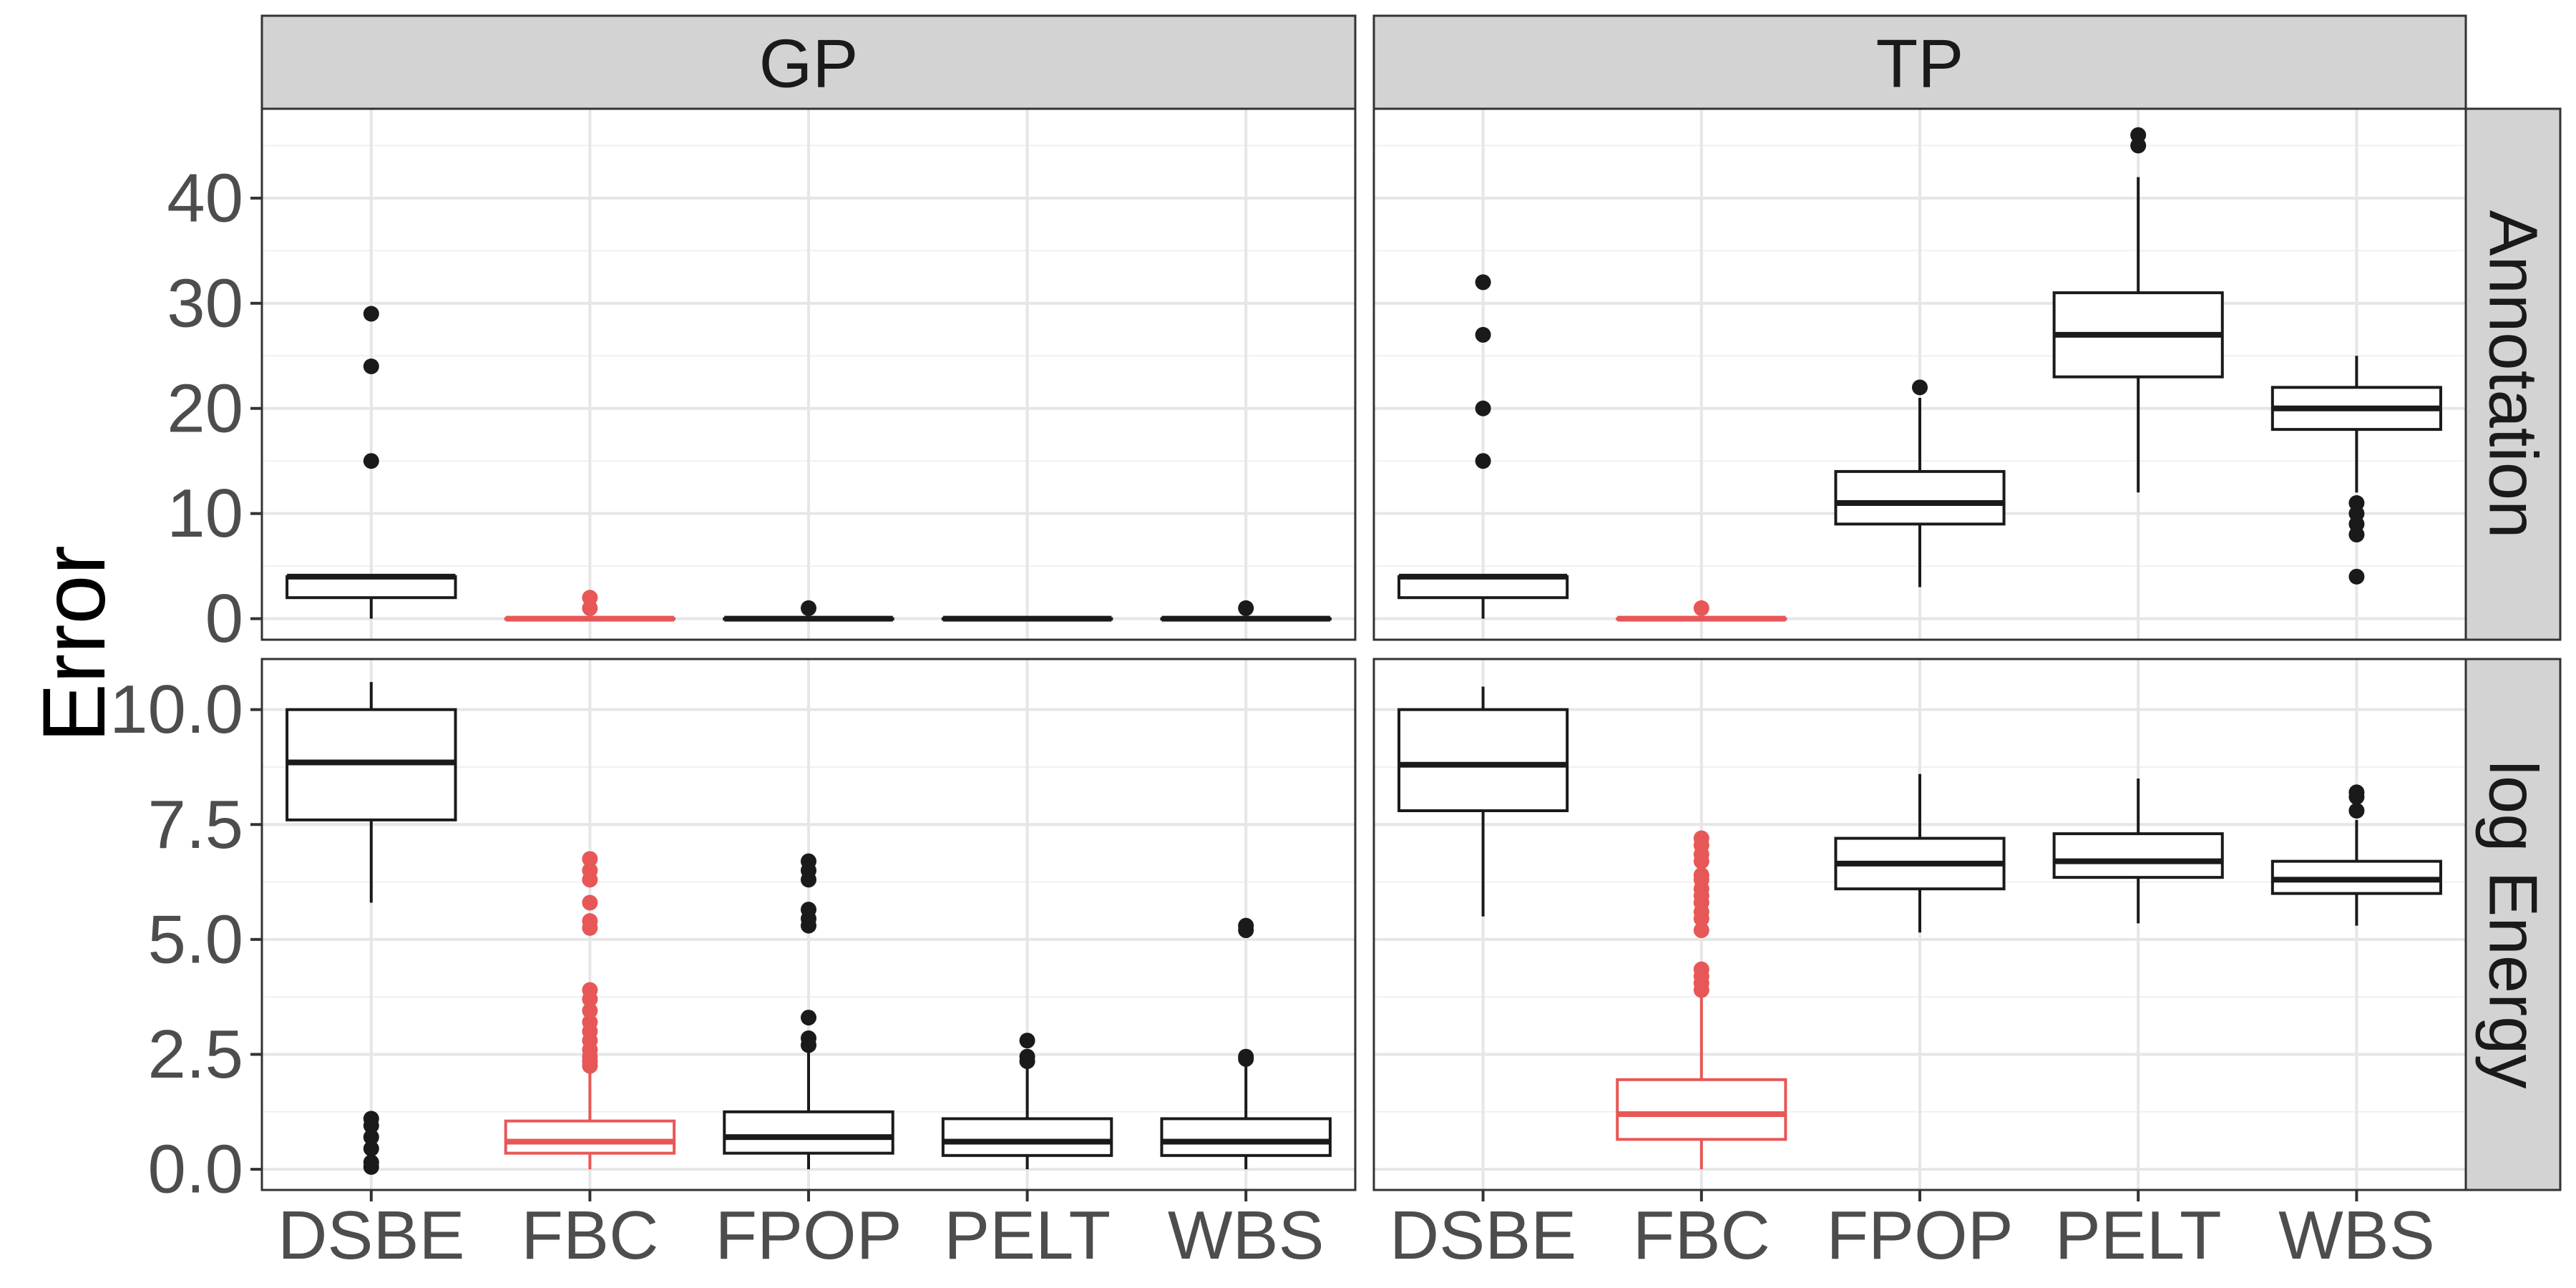  What do you see at coordinates (1027, 1101) in the screenshot?
I see `box-pelt-gp-log-energy` at bounding box center [1027, 1101].